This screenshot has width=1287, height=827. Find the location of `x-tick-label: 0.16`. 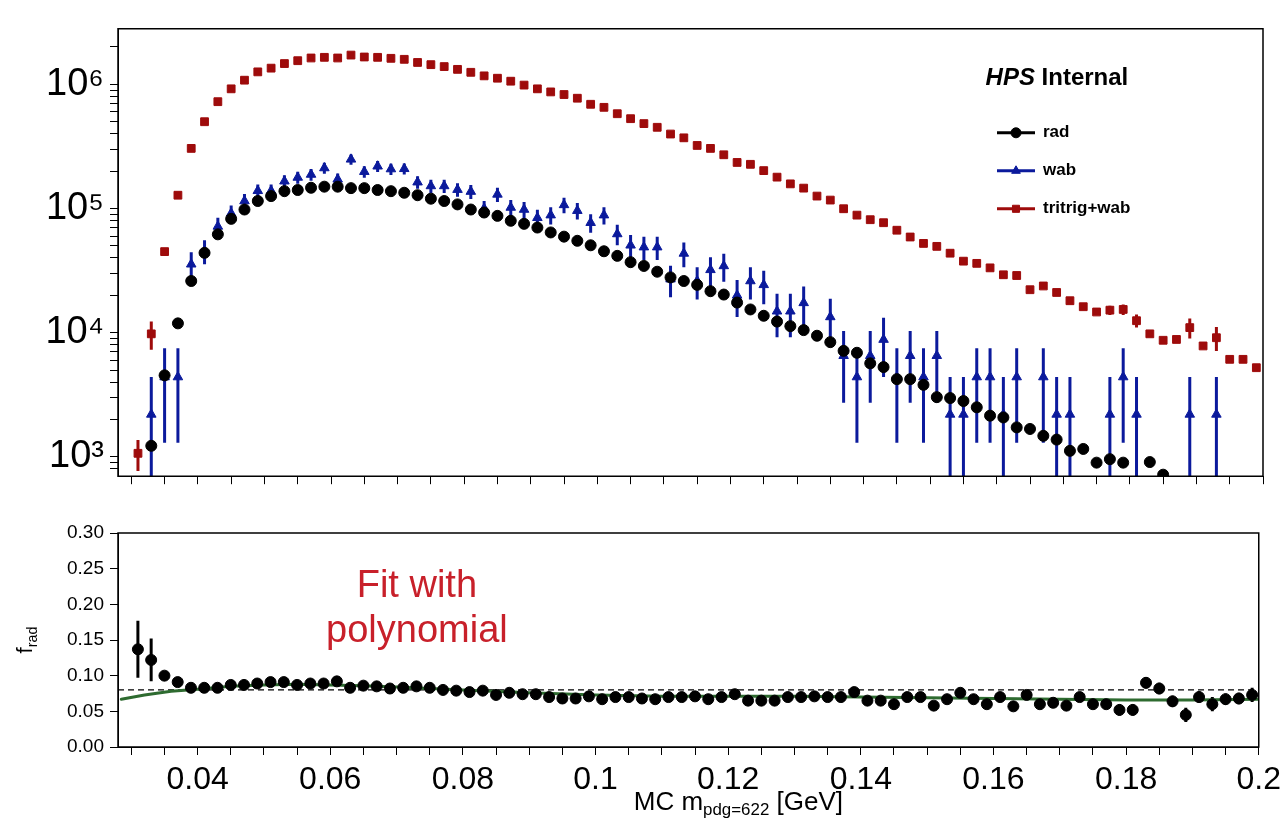

x-tick-label: 0.16 is located at coordinates (993, 778).